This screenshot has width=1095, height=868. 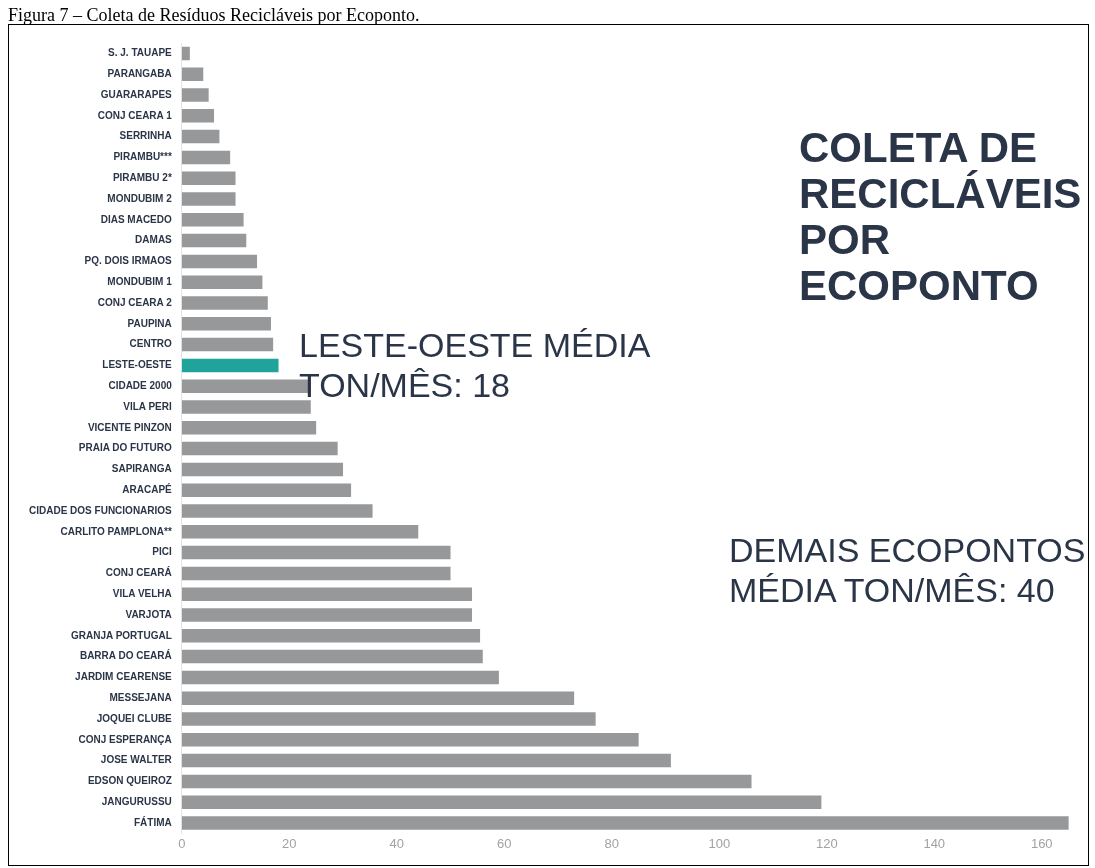 I want to click on y-tick-label: JANGURUSSU, so click(x=136, y=801).